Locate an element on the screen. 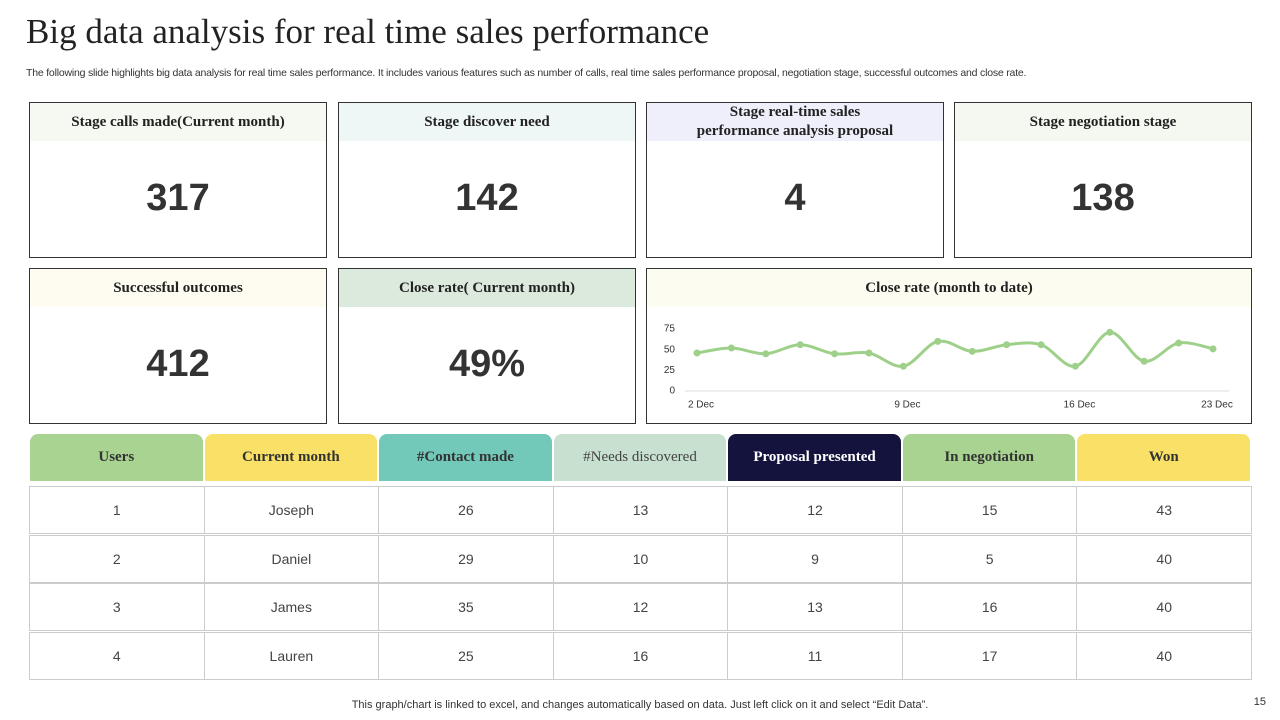 The height and width of the screenshot is (720, 1280). y-tick-label: 0 is located at coordinates (672, 391).